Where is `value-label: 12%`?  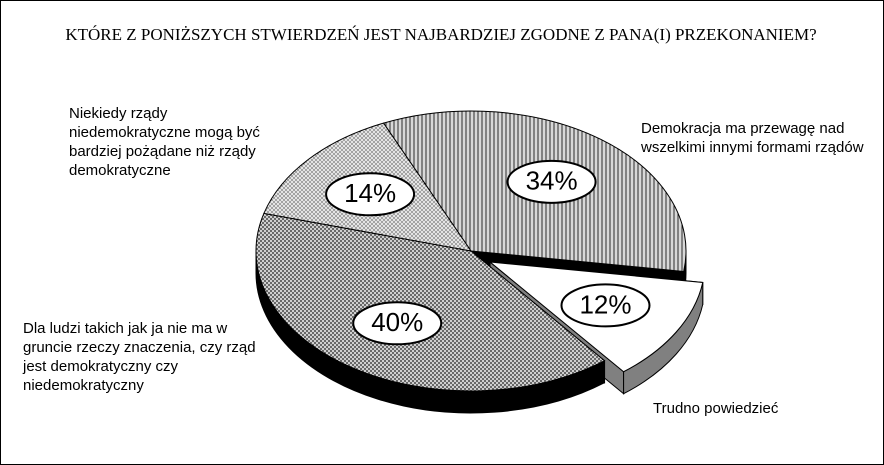 value-label: 12% is located at coordinates (605, 304).